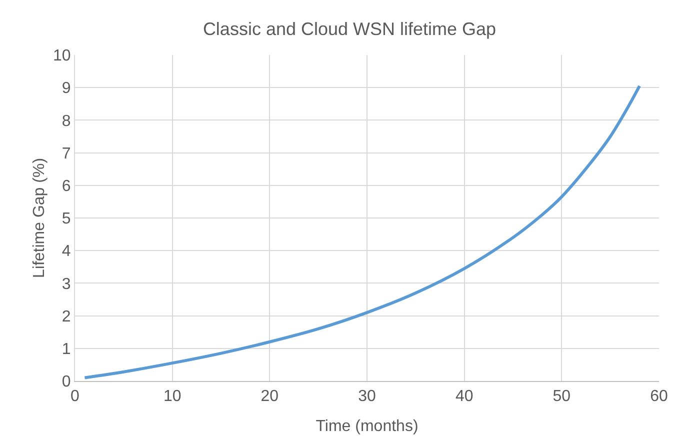 This screenshot has width=699, height=446. Describe the element at coordinates (561, 397) in the screenshot. I see `x-tick-label: 50` at that location.